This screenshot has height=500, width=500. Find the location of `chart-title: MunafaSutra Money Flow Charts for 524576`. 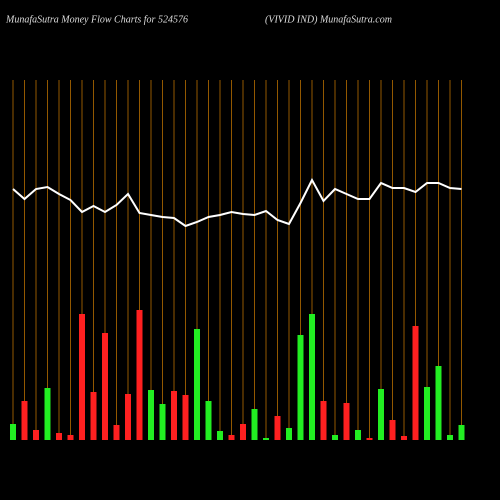

chart-title: MunafaSutra Money Flow Charts for 524576 is located at coordinates (96, 19).